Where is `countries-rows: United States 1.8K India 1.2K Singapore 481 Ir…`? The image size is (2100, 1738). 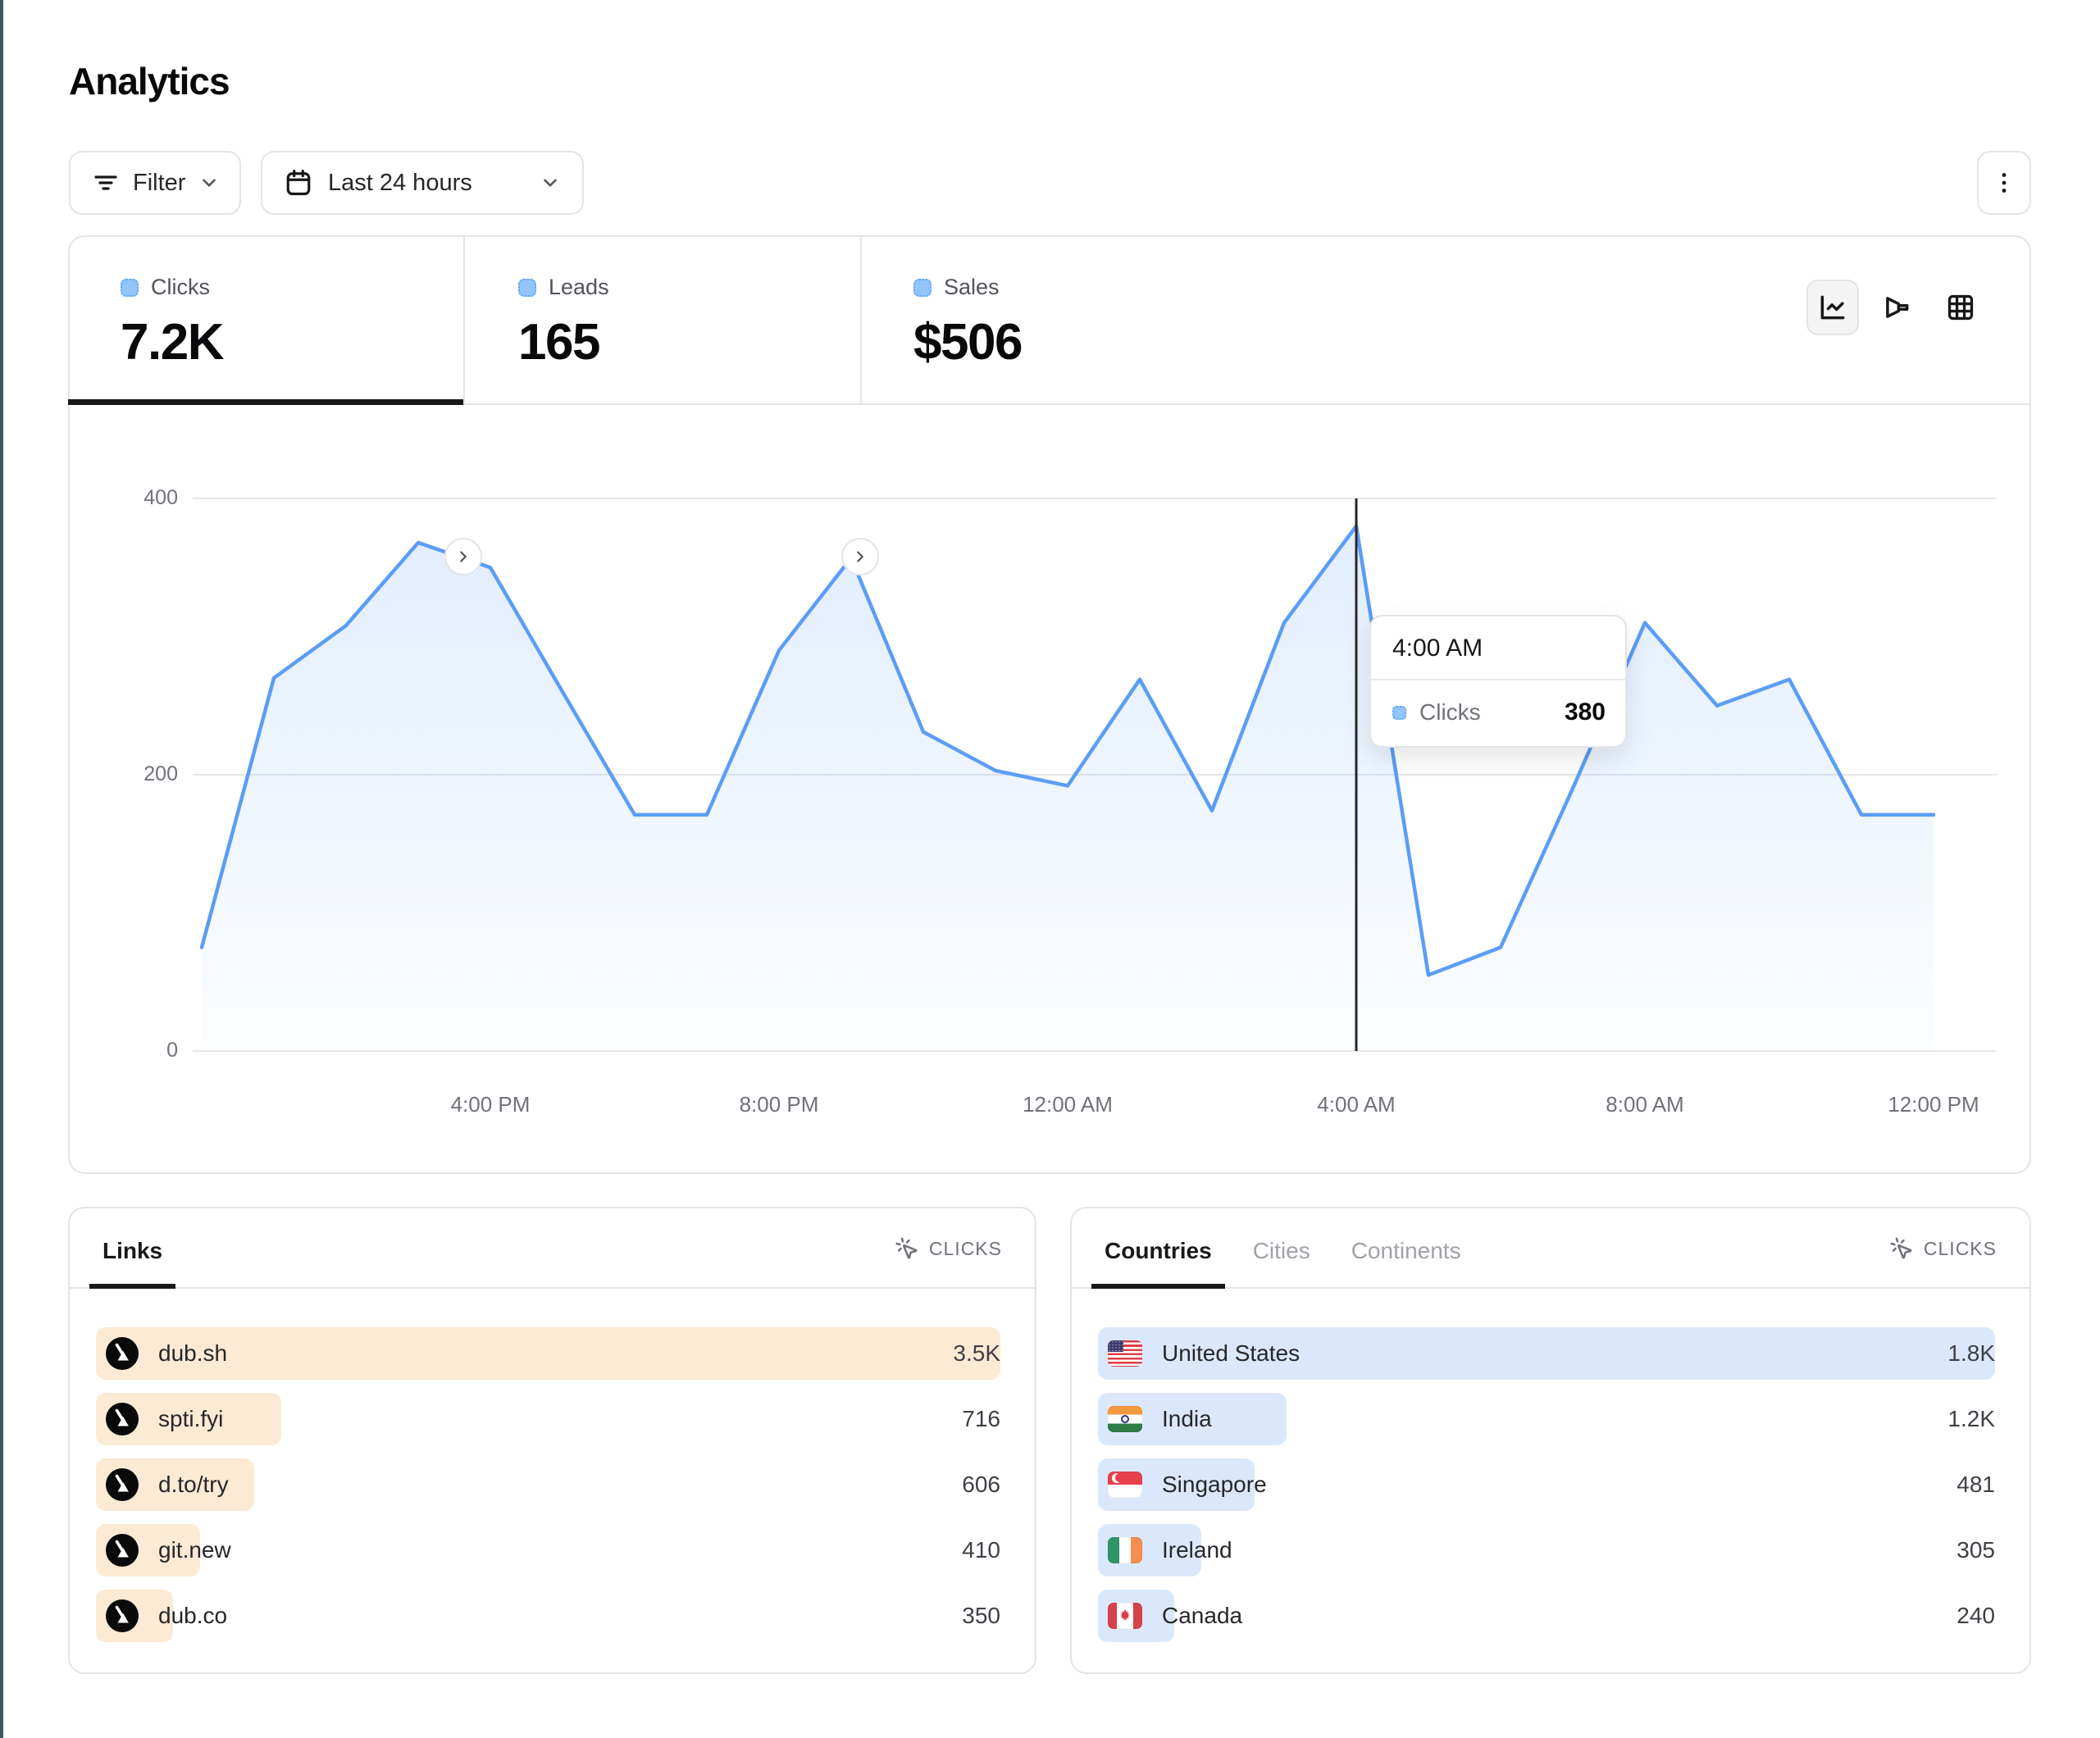
countries-rows: United States 1.8K India 1.2K Singapore 481 Ir… is located at coordinates (1546, 1491).